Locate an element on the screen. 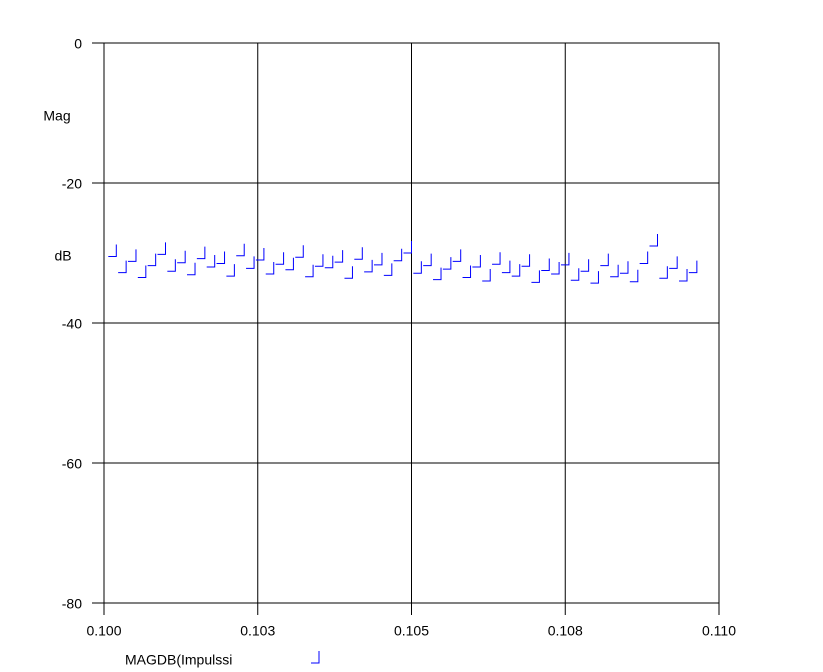 This screenshot has width=823, height=672. x-tick-label: 0.110 is located at coordinates (719, 631).